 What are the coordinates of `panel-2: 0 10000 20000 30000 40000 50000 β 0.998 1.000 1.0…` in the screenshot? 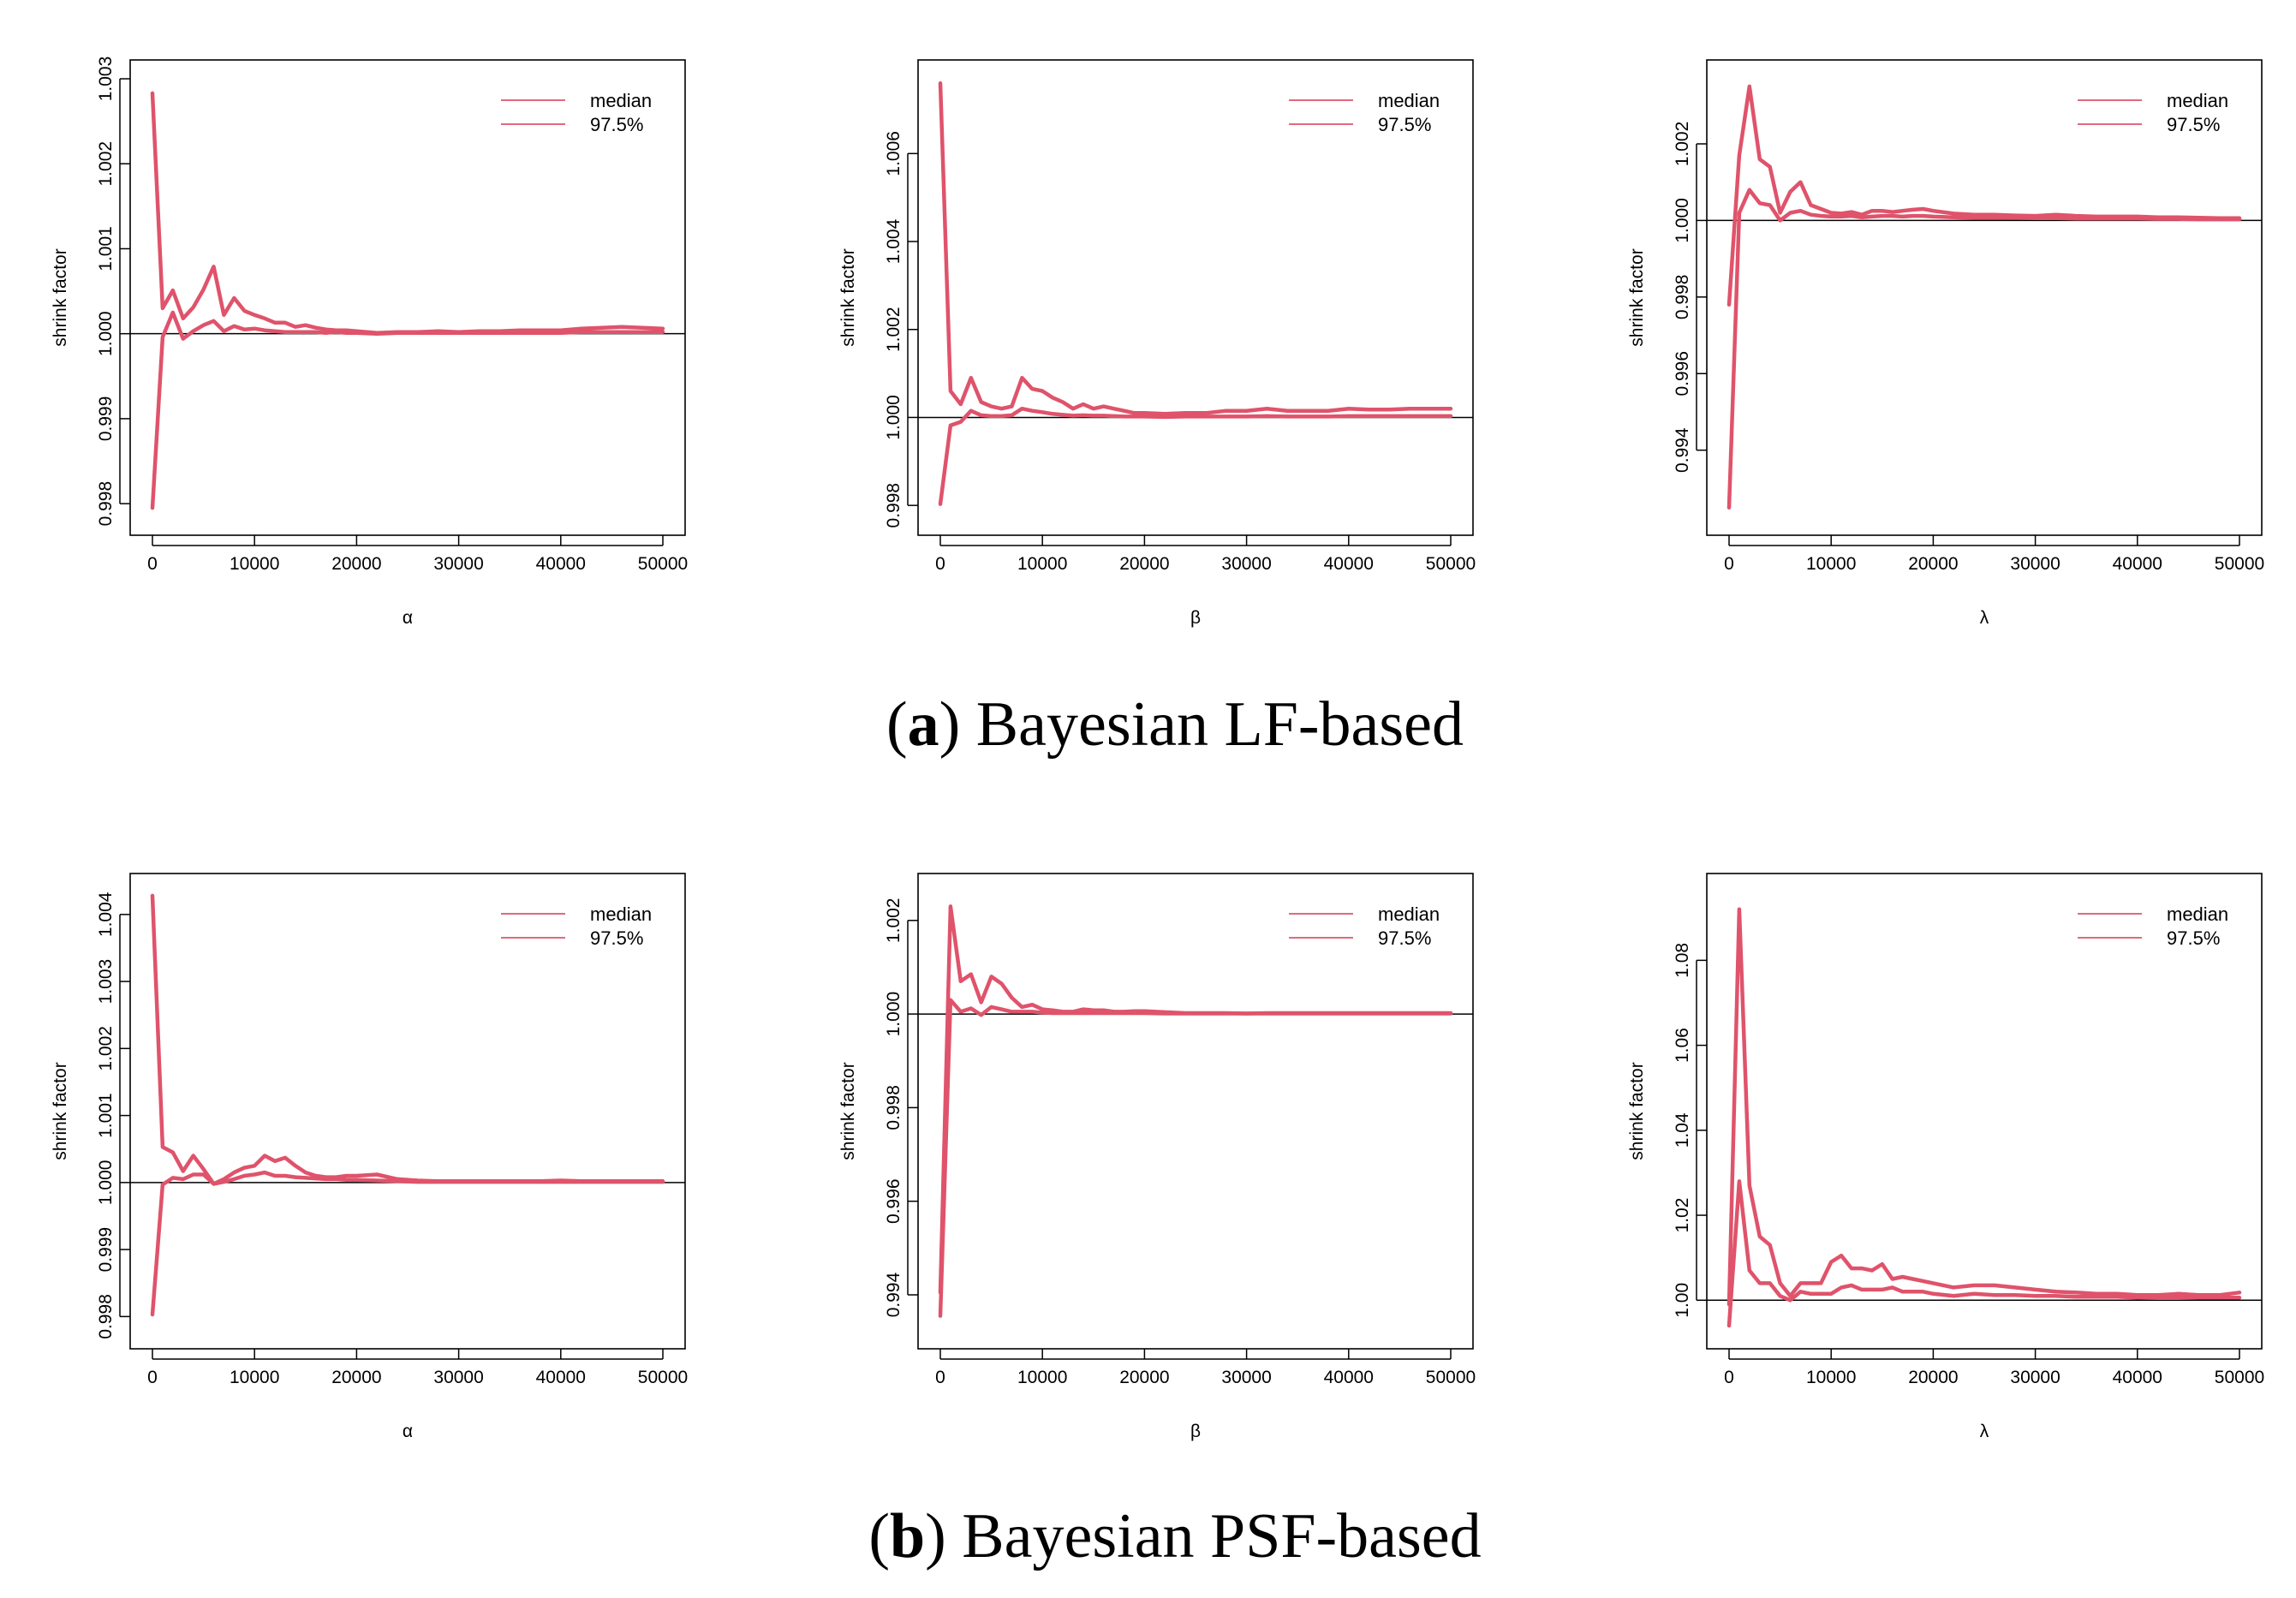 It's located at (1157, 343).